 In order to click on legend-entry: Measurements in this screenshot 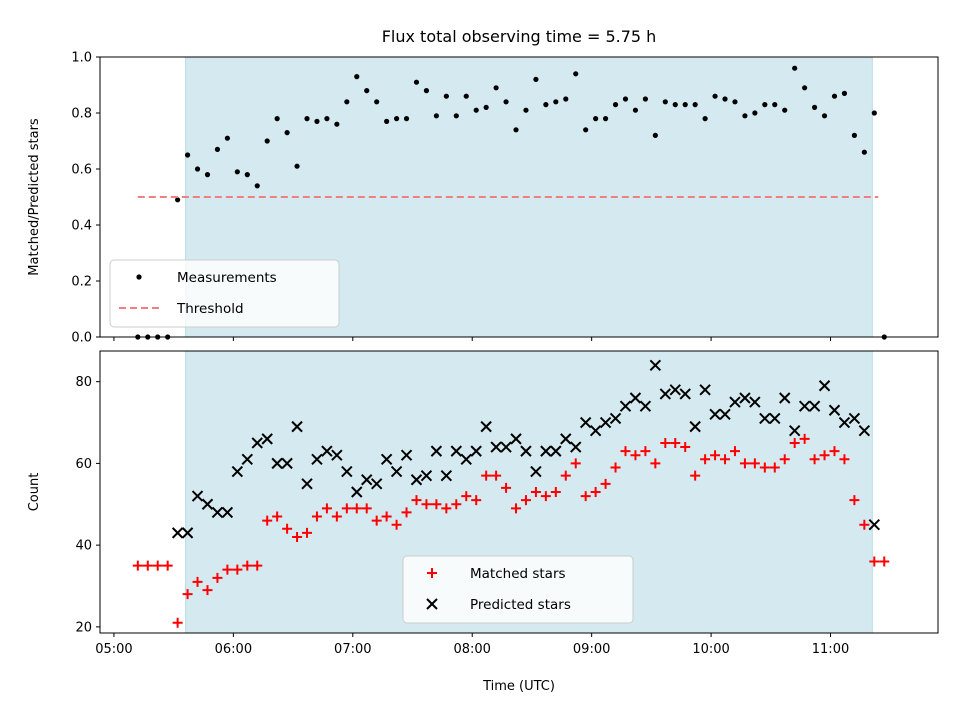, I will do `click(206, 278)`.